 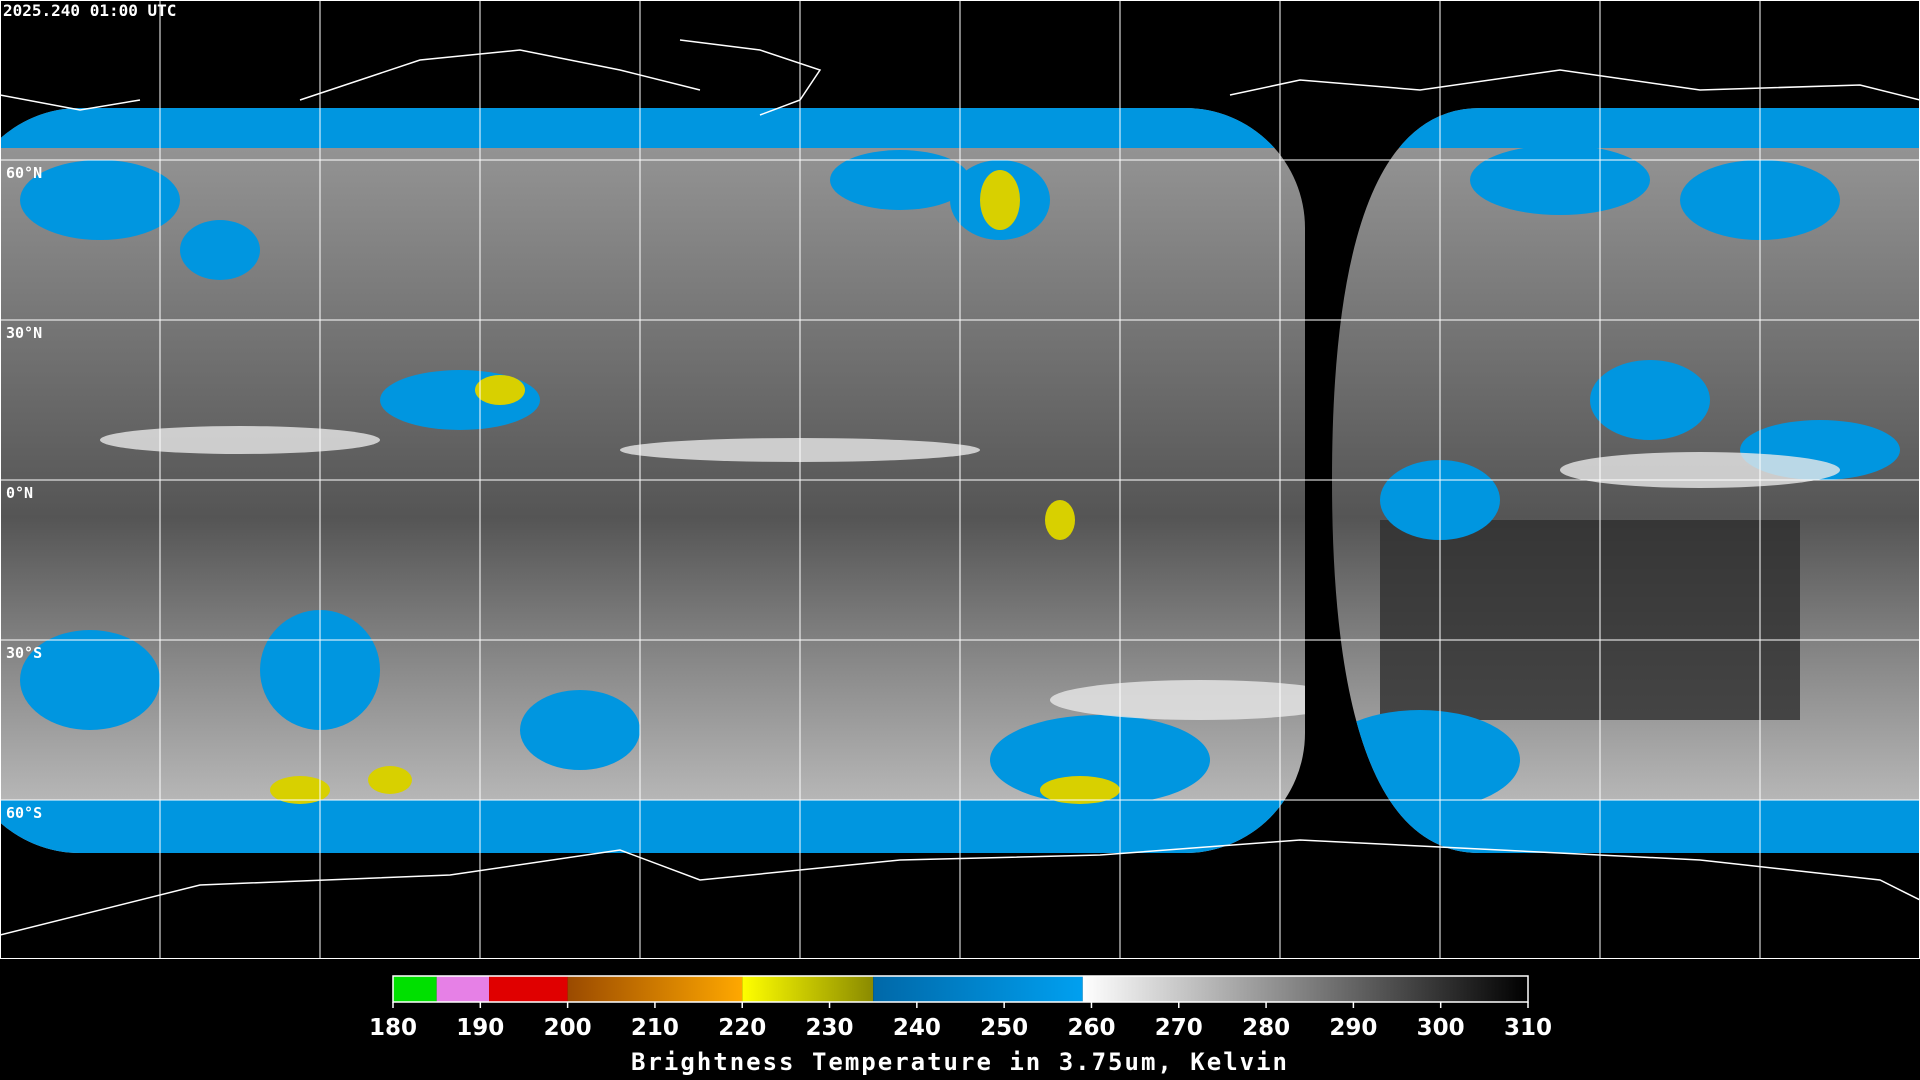 I want to click on latitude-label: 60°N, so click(x=24, y=173).